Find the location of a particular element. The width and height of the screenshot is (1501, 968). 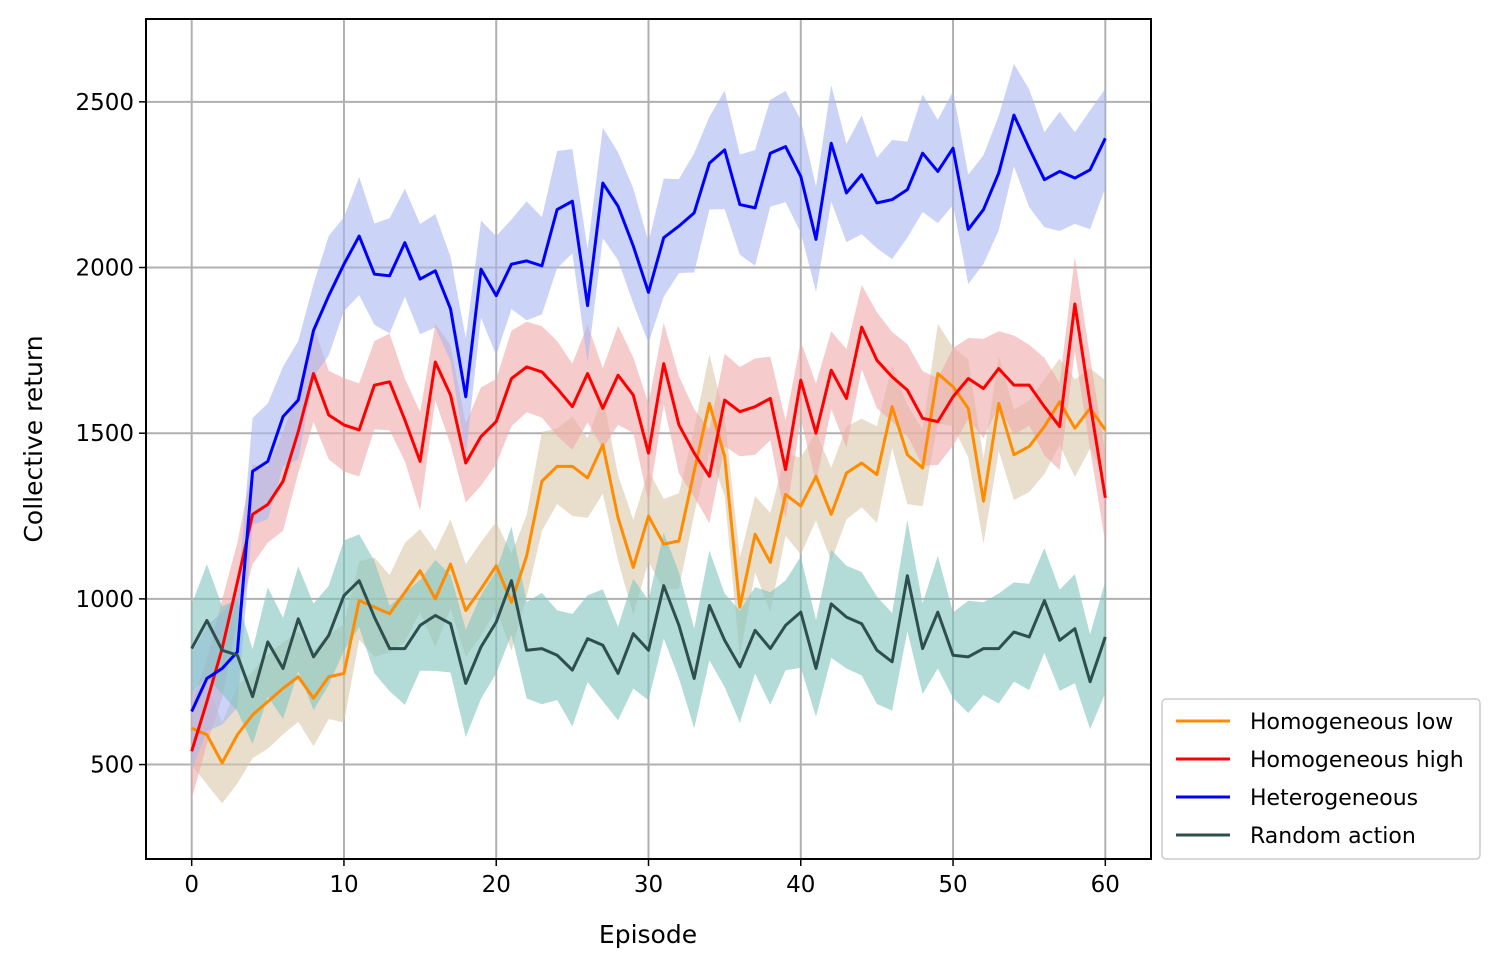

y-tick-label: 1000 is located at coordinates (104, 600).